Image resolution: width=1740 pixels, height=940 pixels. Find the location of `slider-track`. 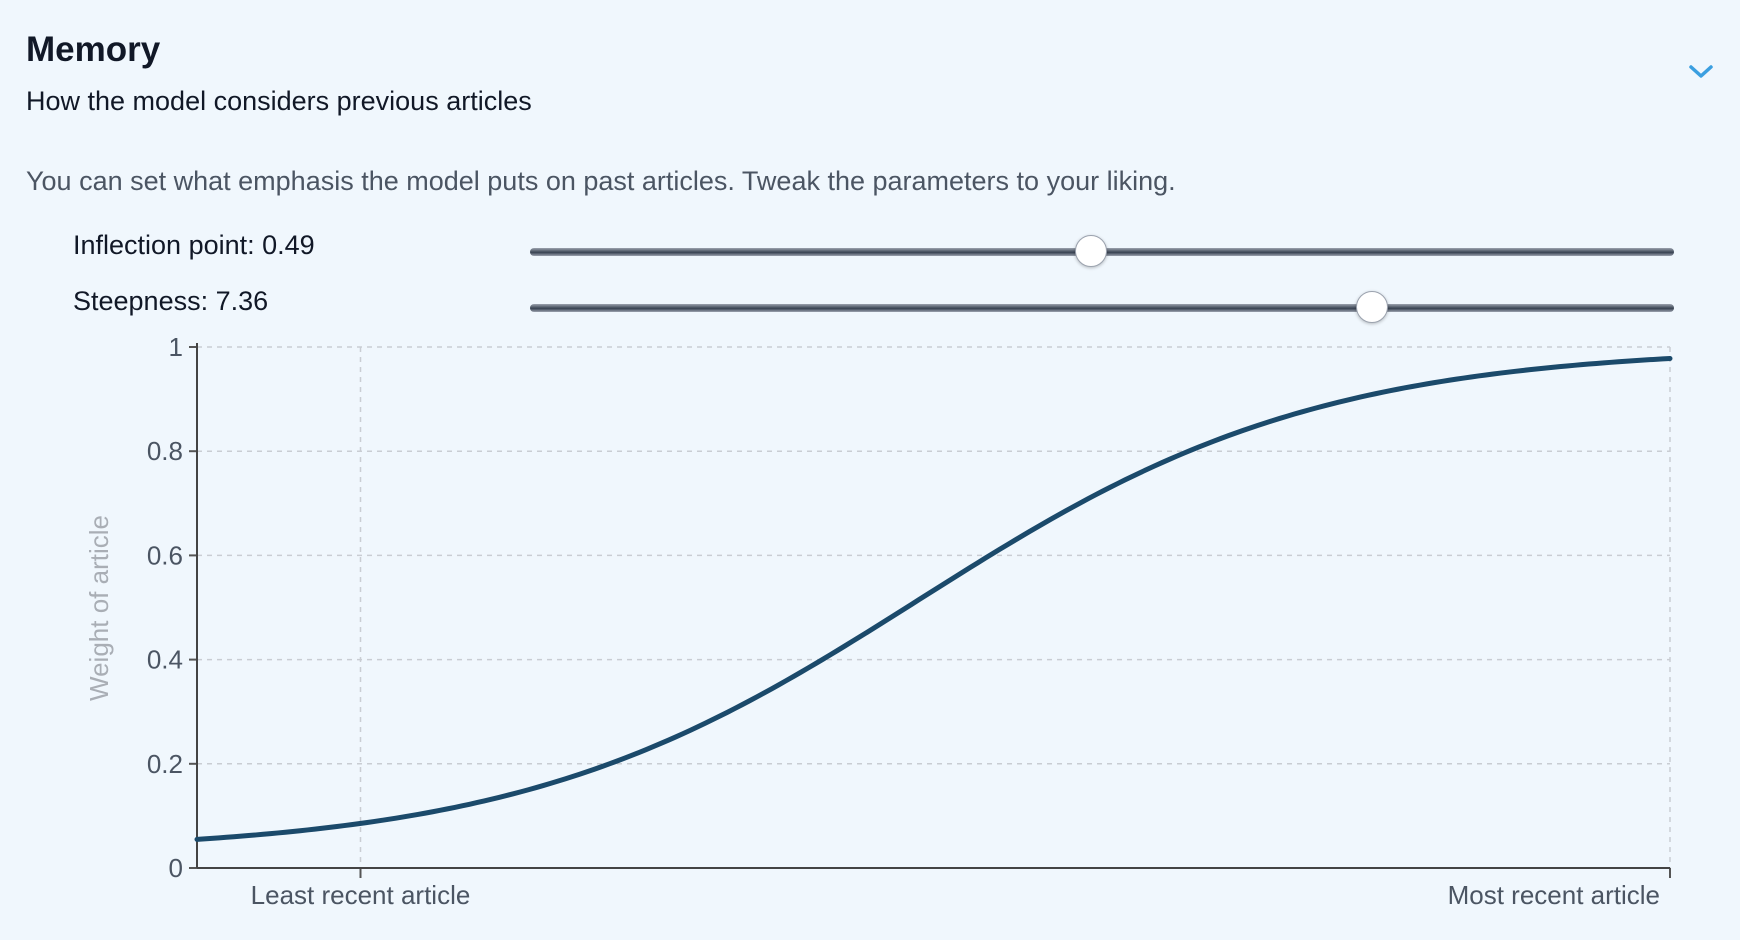

slider-track is located at coordinates (1102, 308).